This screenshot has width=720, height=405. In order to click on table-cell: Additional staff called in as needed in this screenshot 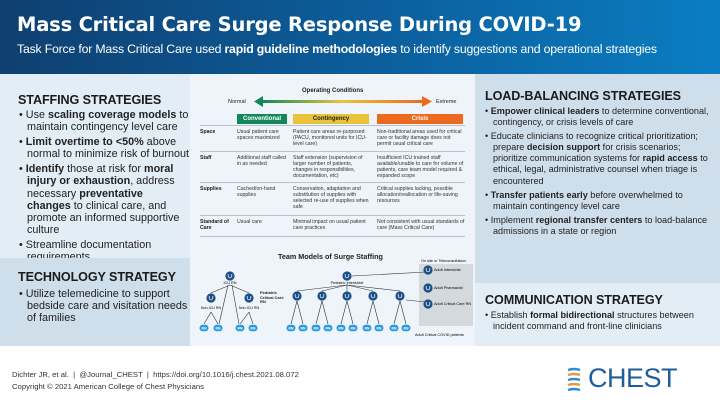, I will do `click(261, 161)`.